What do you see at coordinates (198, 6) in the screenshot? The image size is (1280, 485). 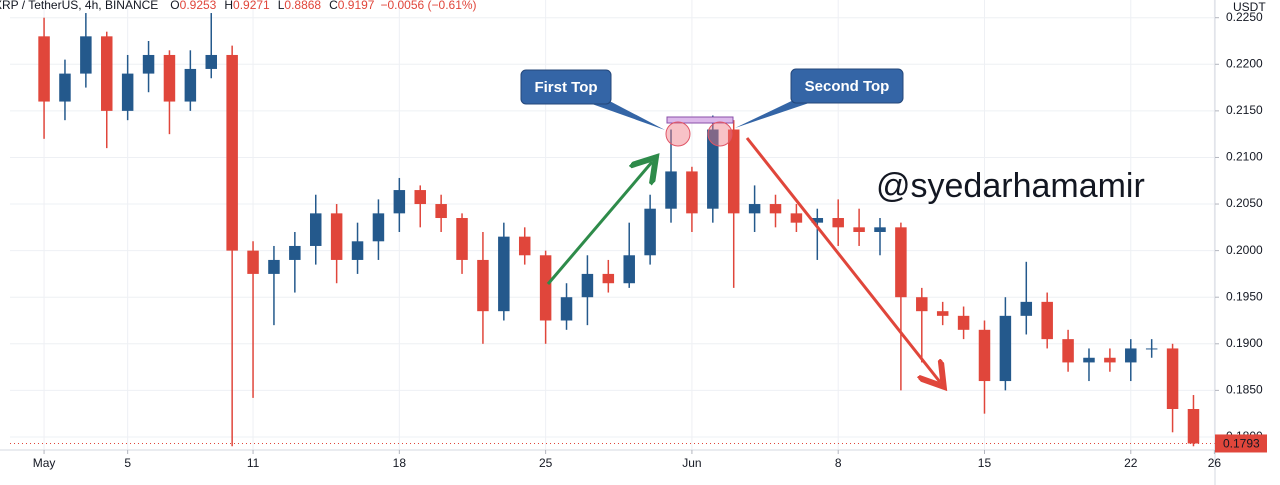 I see `ohlc-value: 0.9253` at bounding box center [198, 6].